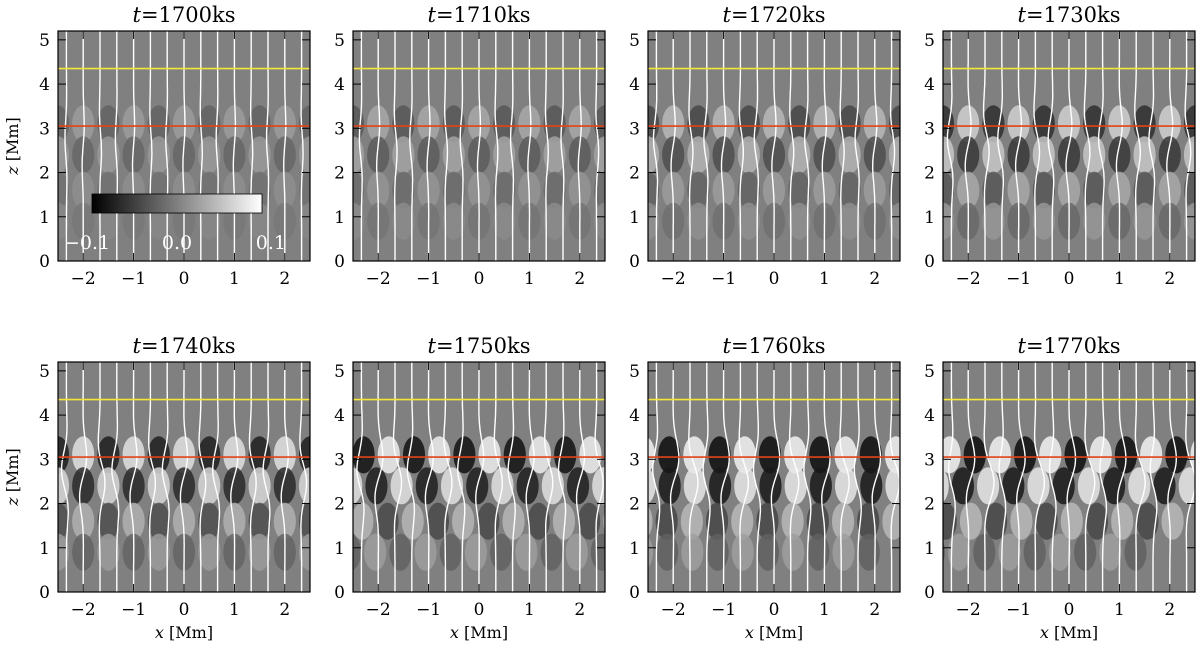 The height and width of the screenshot is (656, 1200). Describe the element at coordinates (774, 477) in the screenshot. I see `heatmap` at that location.